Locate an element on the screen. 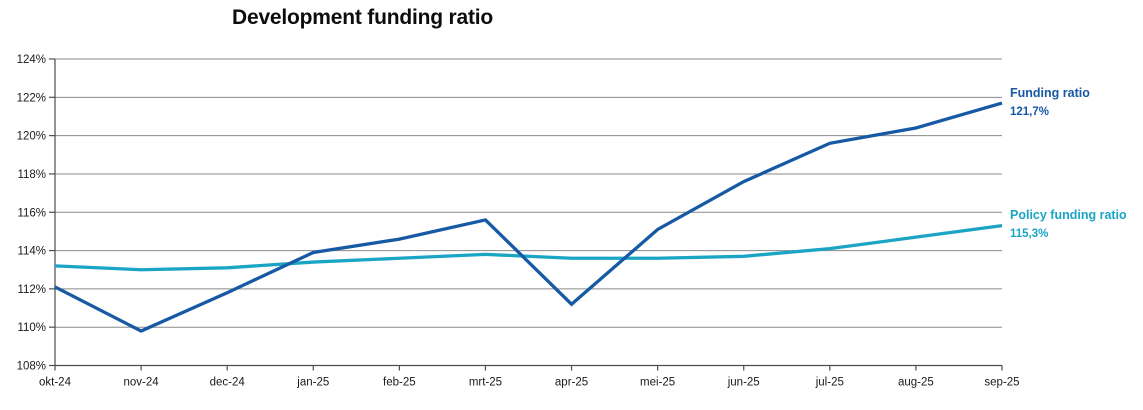 This screenshot has width=1143, height=410. y-tick-label: 110% is located at coordinates (31, 328).